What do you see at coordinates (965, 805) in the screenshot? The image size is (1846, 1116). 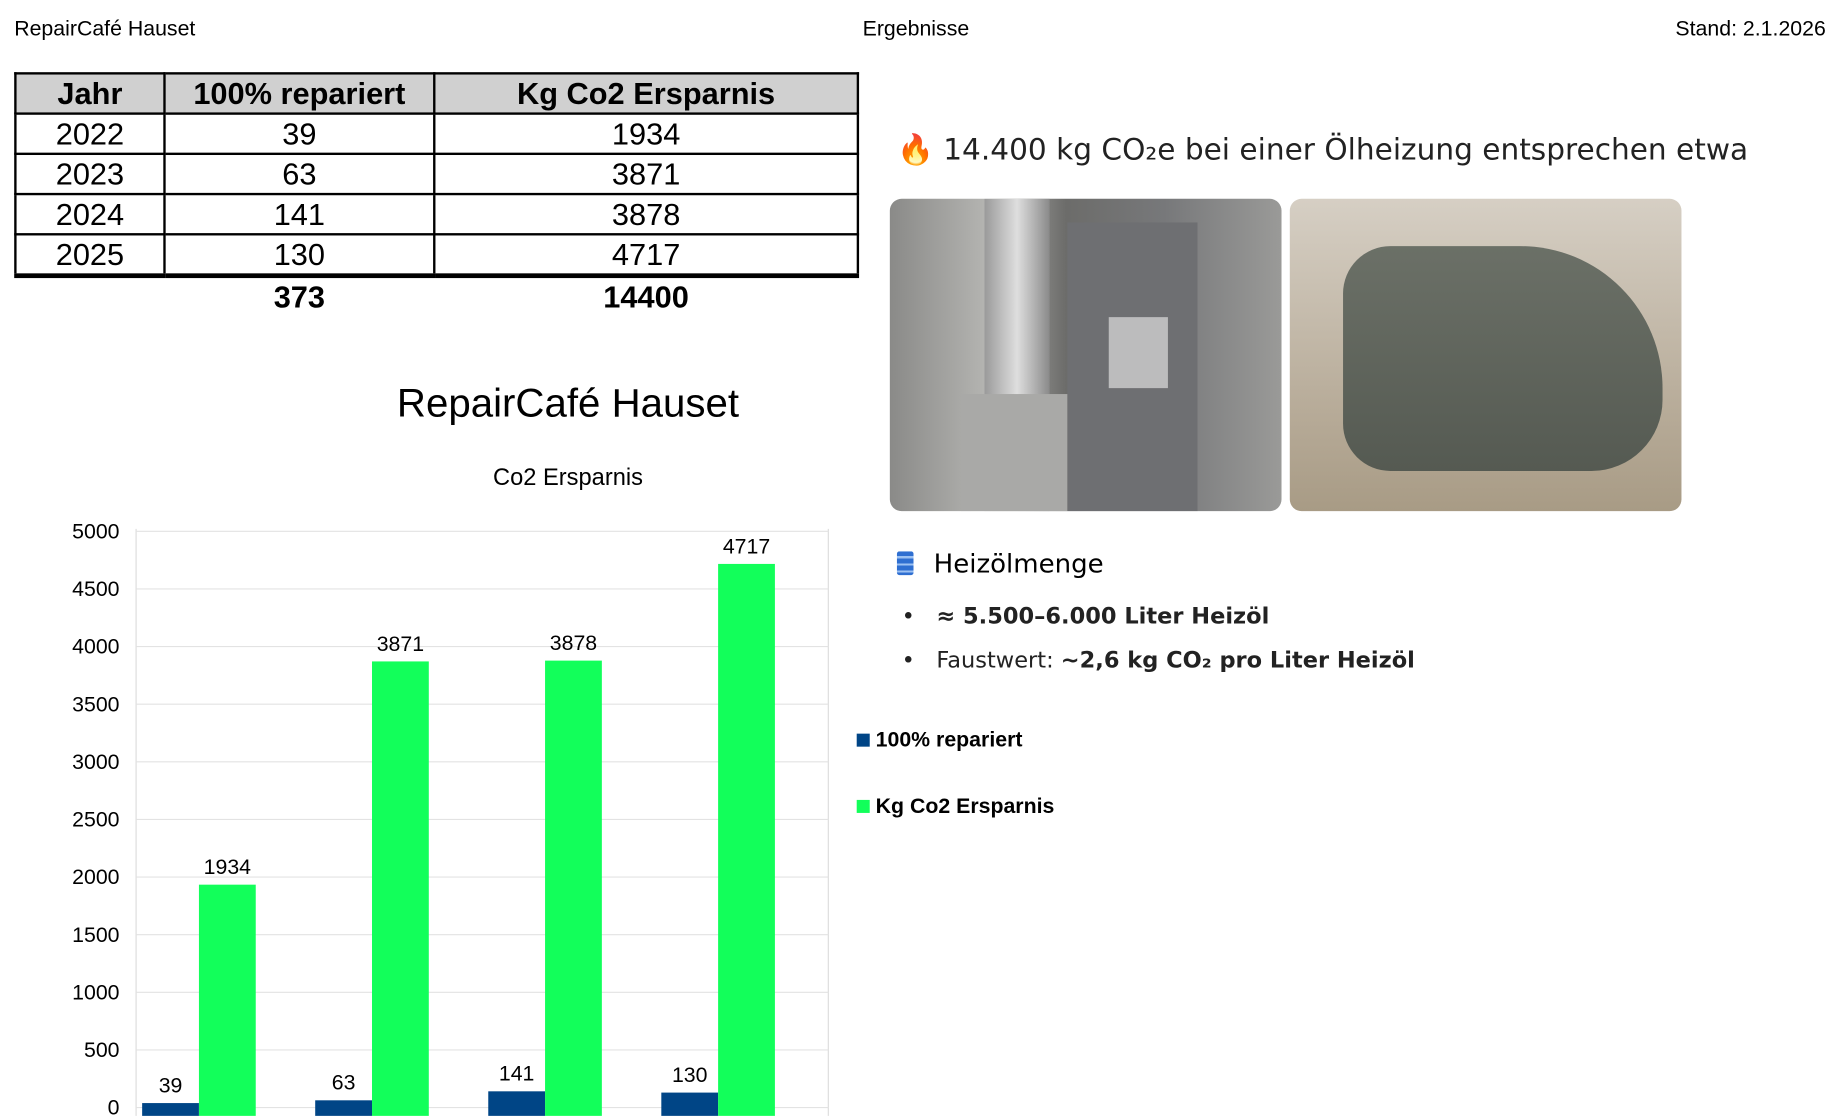 I see `legend-label: Kg Co2 Ersparnis` at bounding box center [965, 805].